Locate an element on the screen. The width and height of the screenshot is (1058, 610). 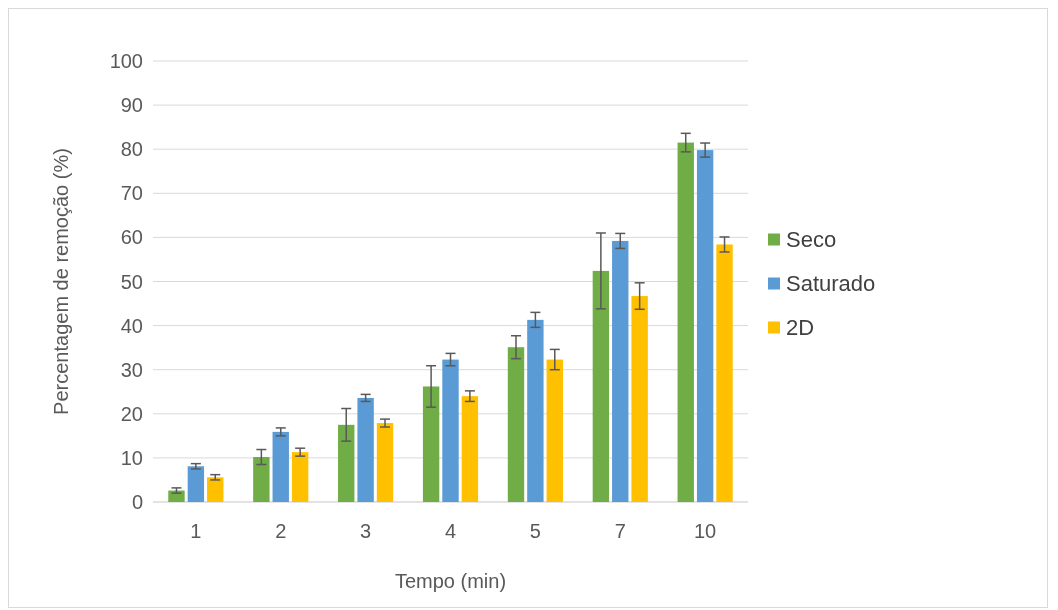
y-tick-label: 80 is located at coordinates (131, 149).